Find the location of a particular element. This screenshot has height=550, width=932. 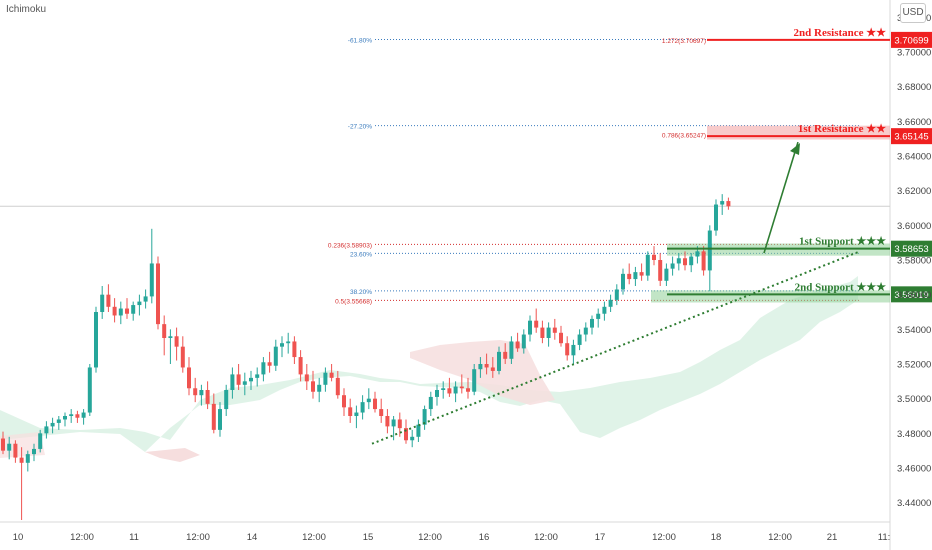

indicator-label: Ichimoku is located at coordinates (26, 9).